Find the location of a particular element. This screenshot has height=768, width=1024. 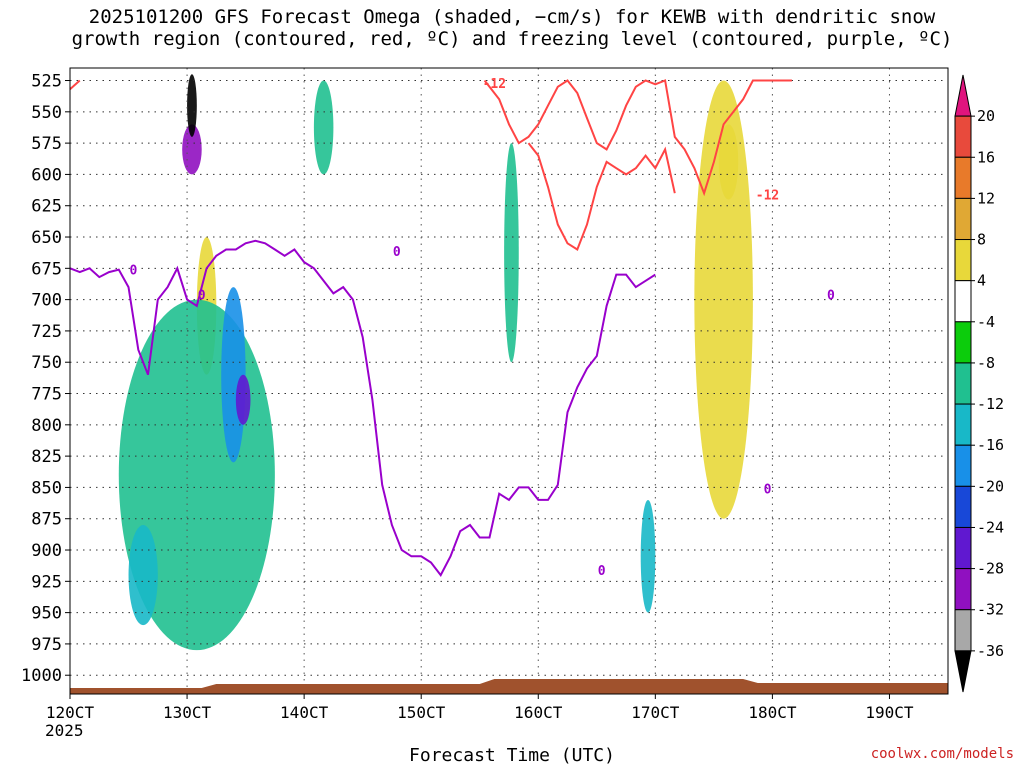

y-tick-label: 825 is located at coordinates (46, 457).